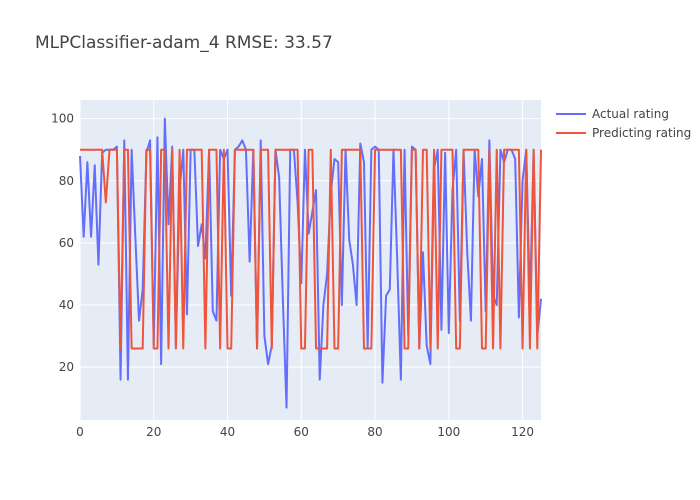 This screenshot has height=500, width=700. I want to click on x-tick-label: 40, so click(227, 432).